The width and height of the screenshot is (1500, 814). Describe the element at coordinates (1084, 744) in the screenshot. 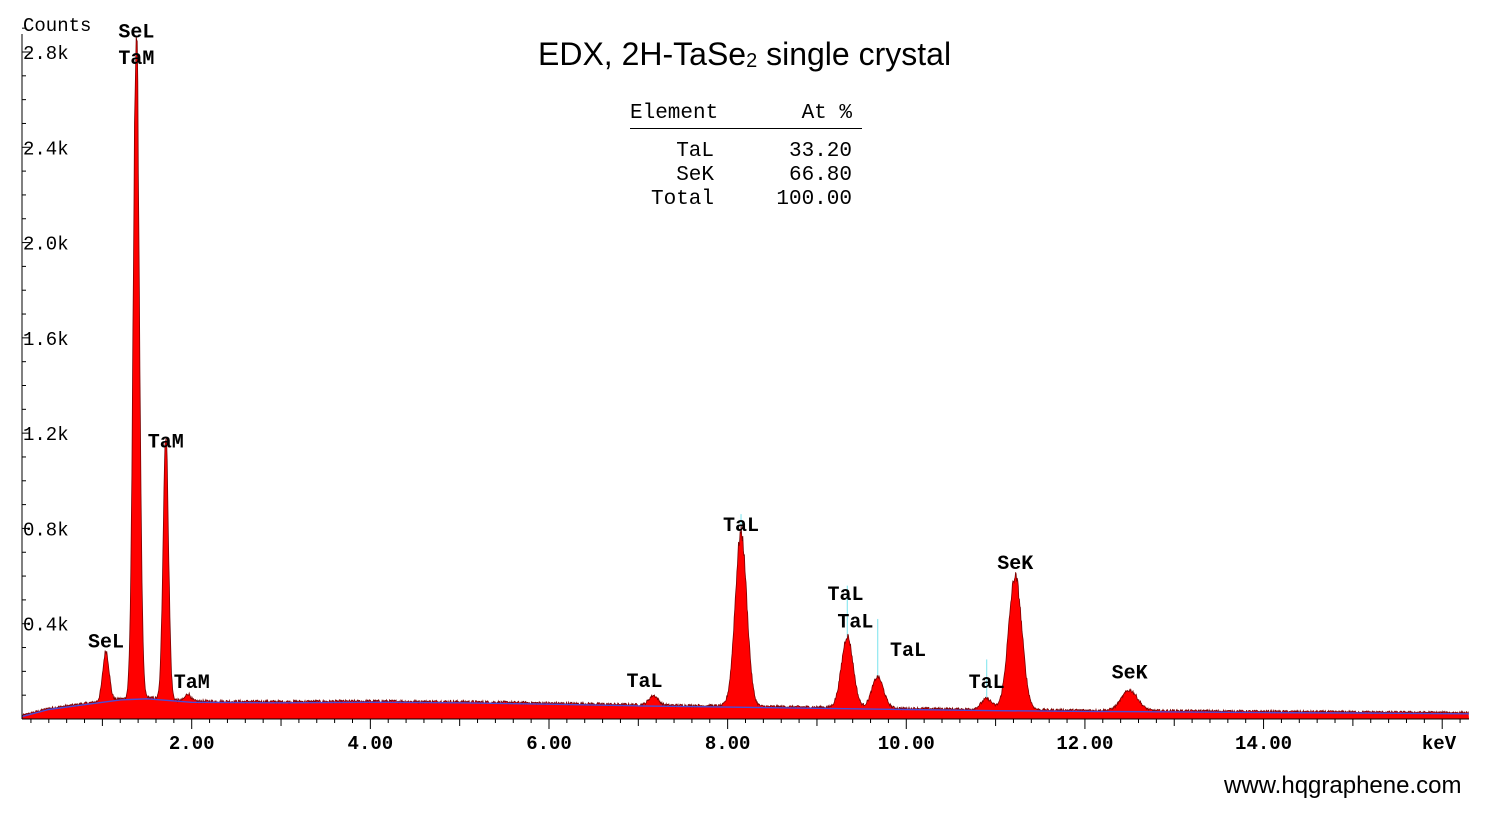

I see `x-tick-label: 12.00` at that location.